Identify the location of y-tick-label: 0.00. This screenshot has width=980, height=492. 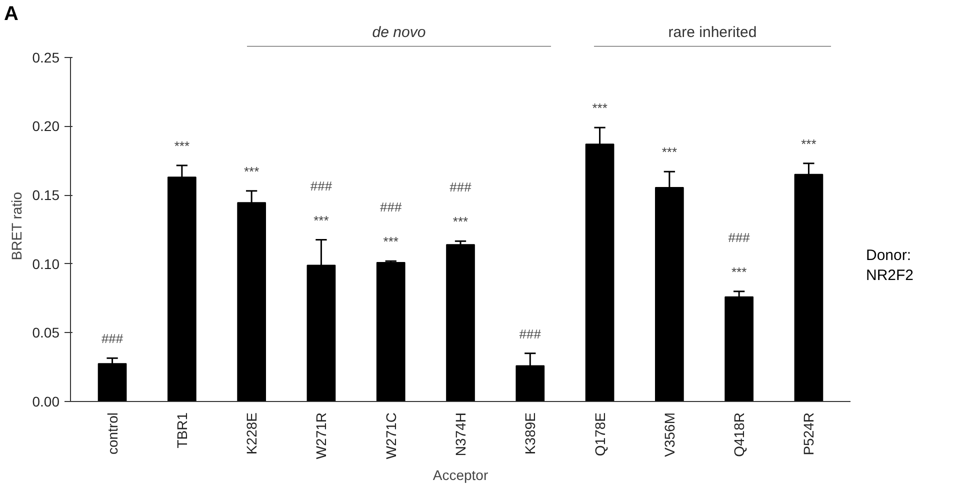
(46, 402).